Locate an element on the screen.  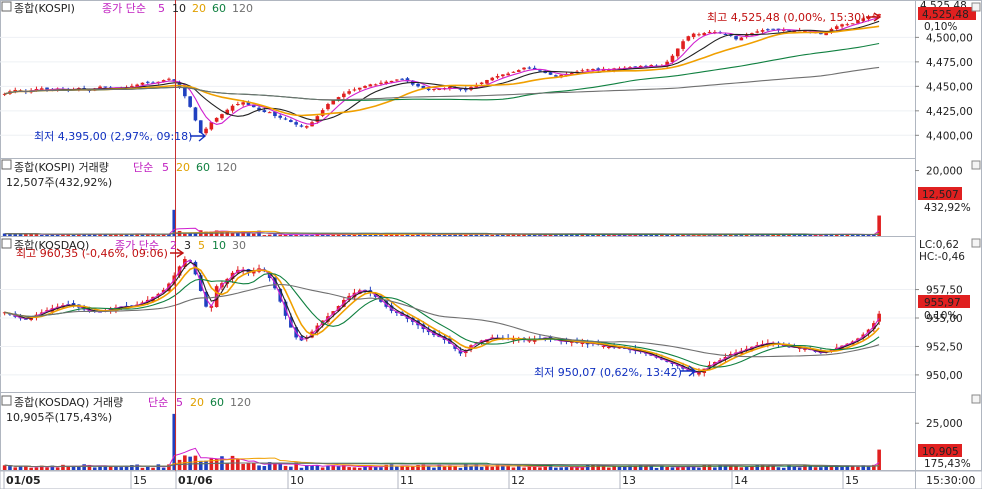
kosdaq-low-annotation: 최저 950,07 (0,62%, 13:42) is located at coordinates (615, 372).